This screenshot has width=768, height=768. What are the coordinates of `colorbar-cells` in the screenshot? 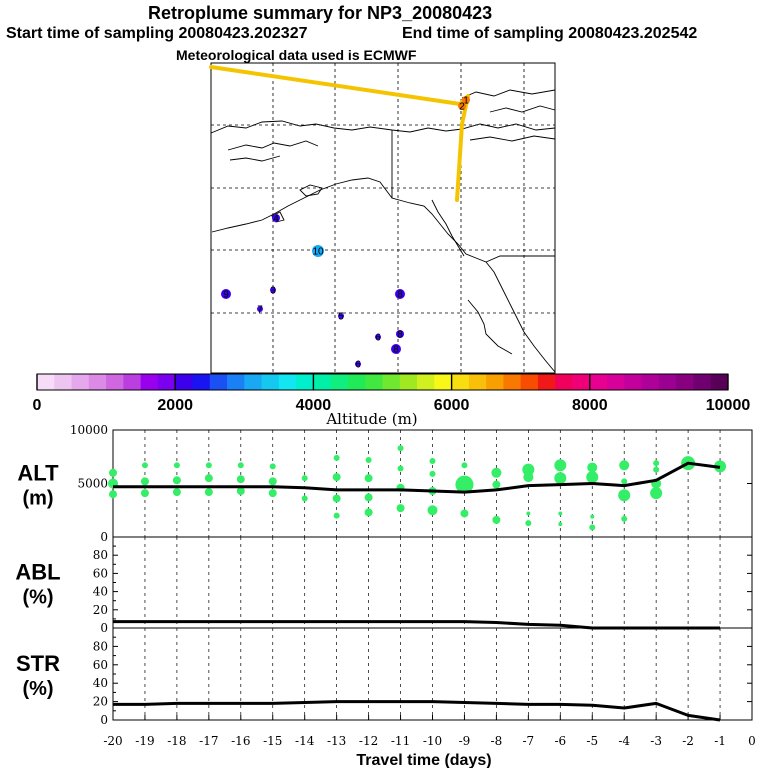 It's located at (383, 382).